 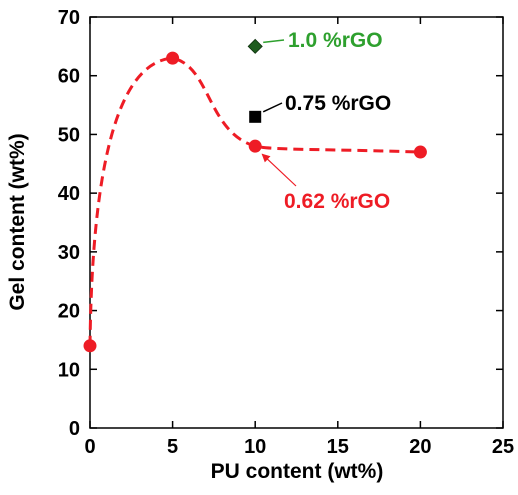 I want to click on x-tick-label: 0, so click(x=89, y=447).